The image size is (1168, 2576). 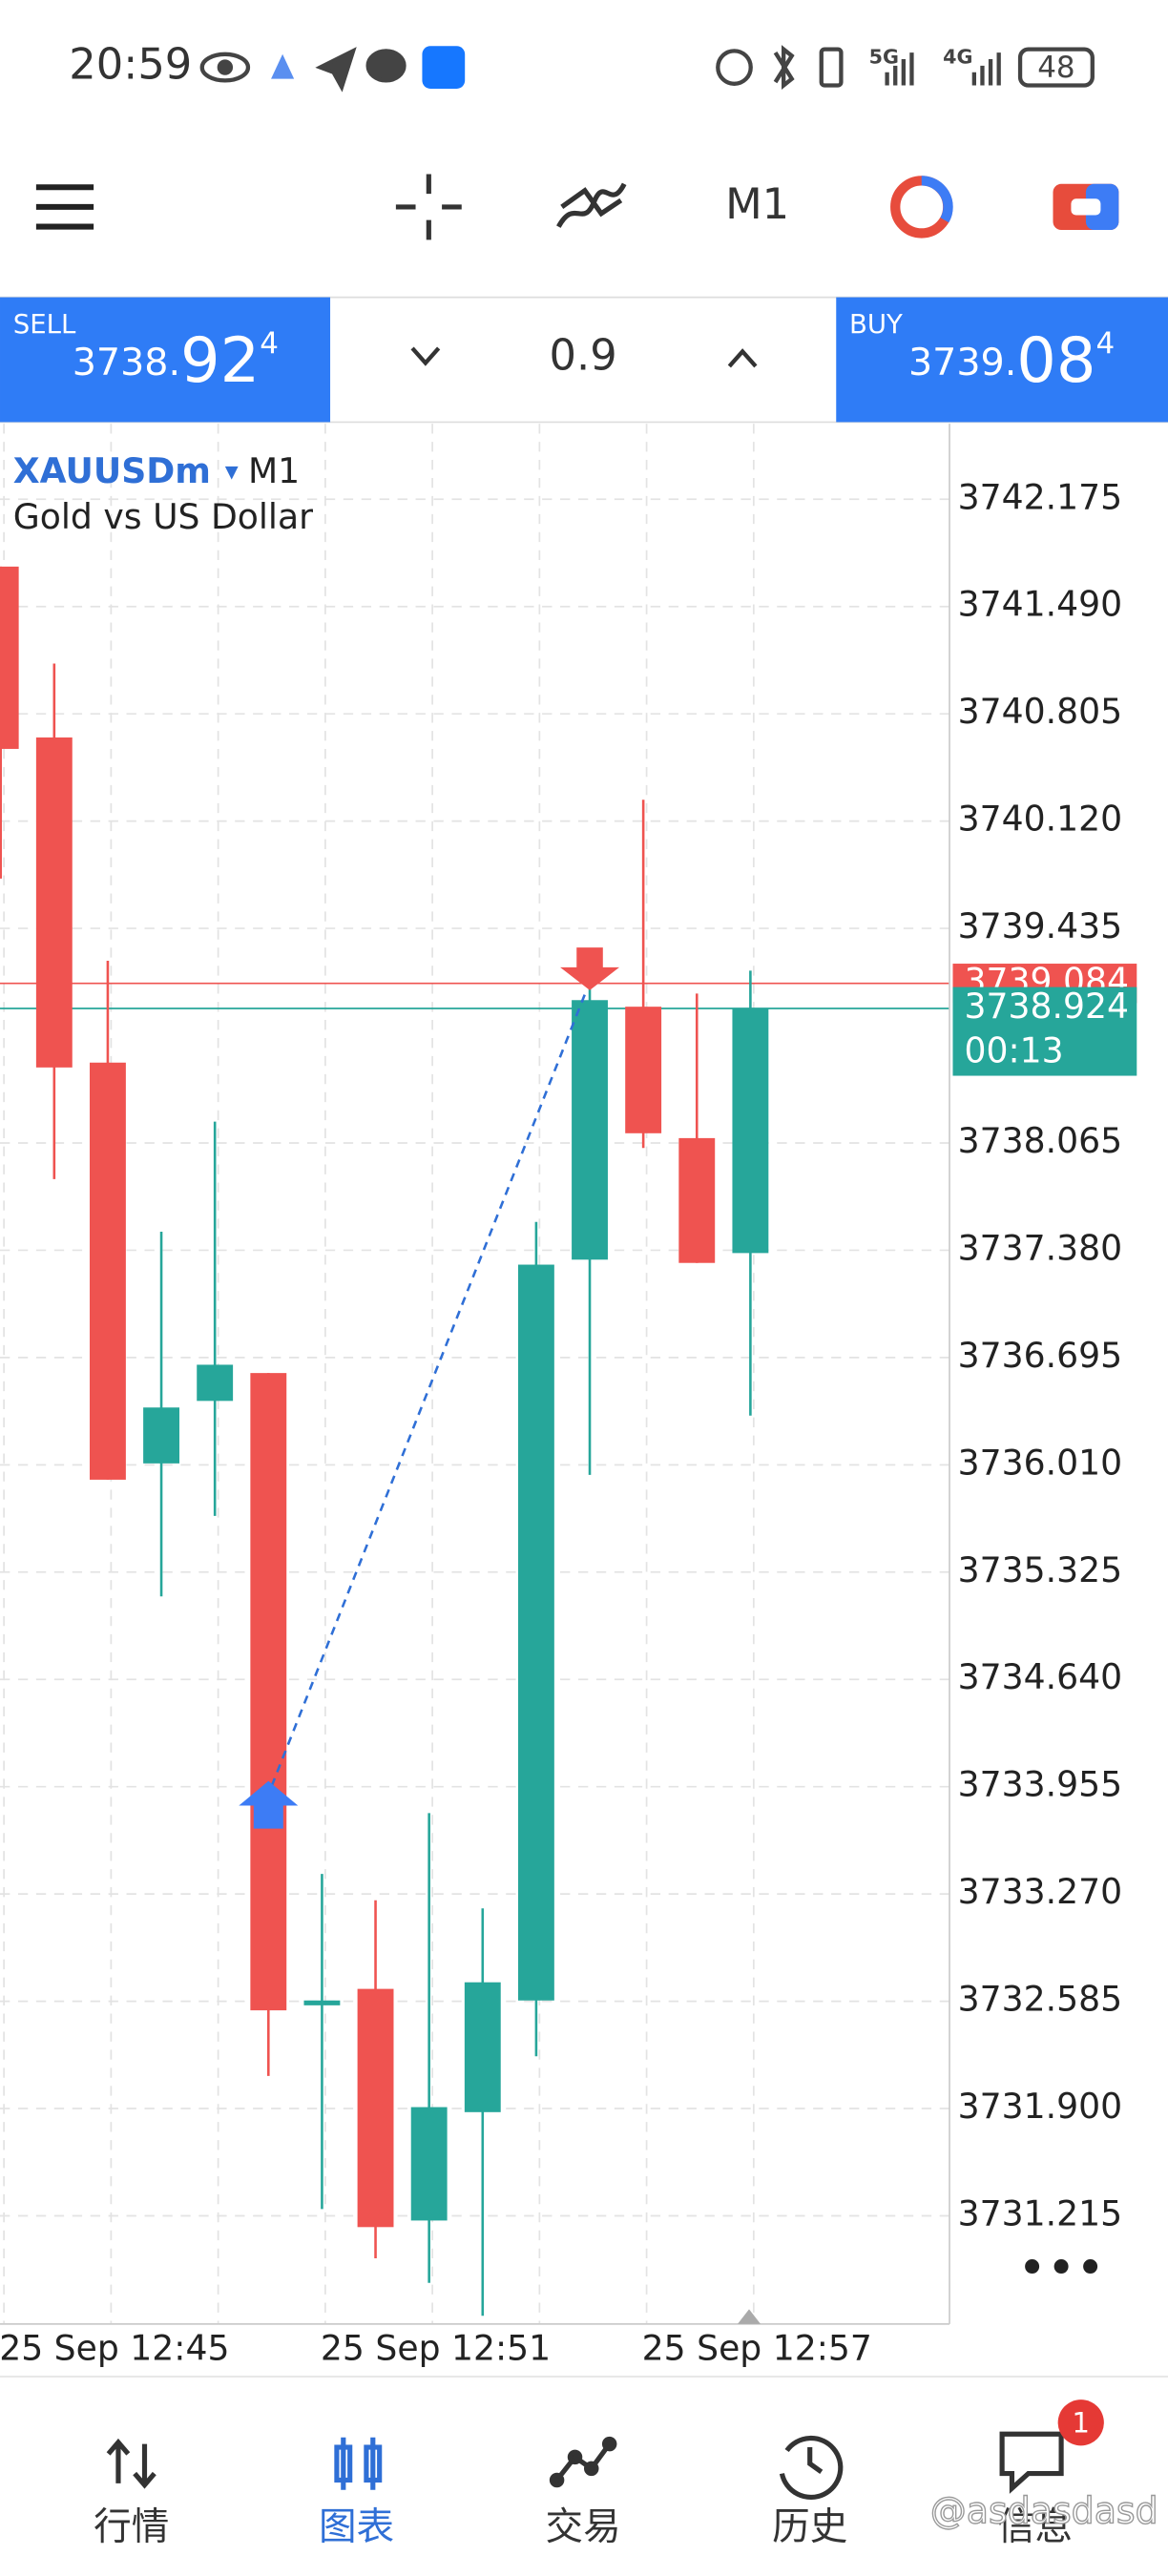 I want to click on nav-label: 历史, so click(x=809, y=2527).